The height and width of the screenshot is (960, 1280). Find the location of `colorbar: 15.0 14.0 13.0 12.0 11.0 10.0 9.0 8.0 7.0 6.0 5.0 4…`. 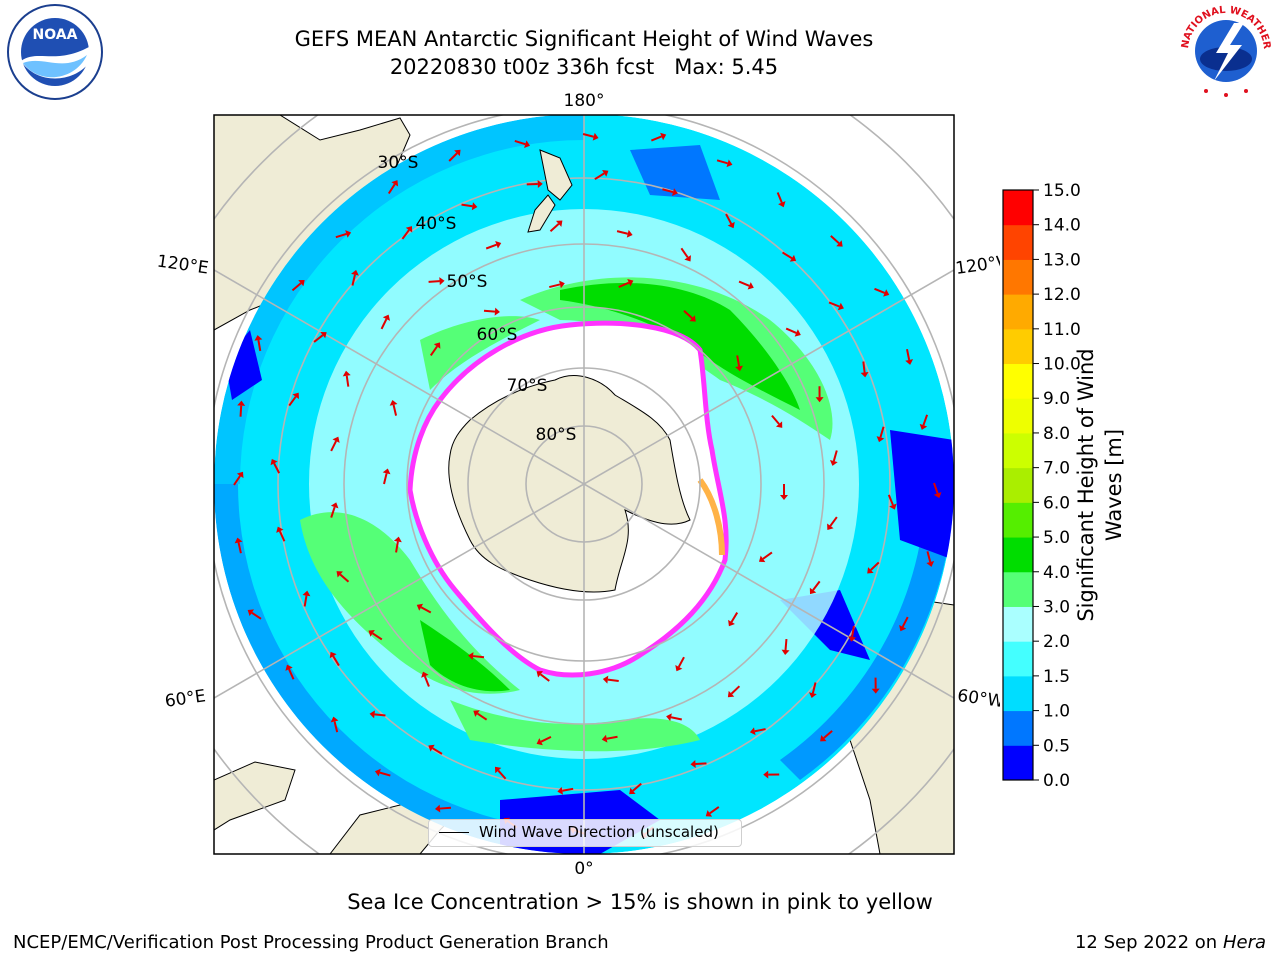

colorbar: 15.0 14.0 13.0 12.0 11.0 10.0 9.0 8.0 7.0 6.0 5.0 4… is located at coordinates (1041, 485).